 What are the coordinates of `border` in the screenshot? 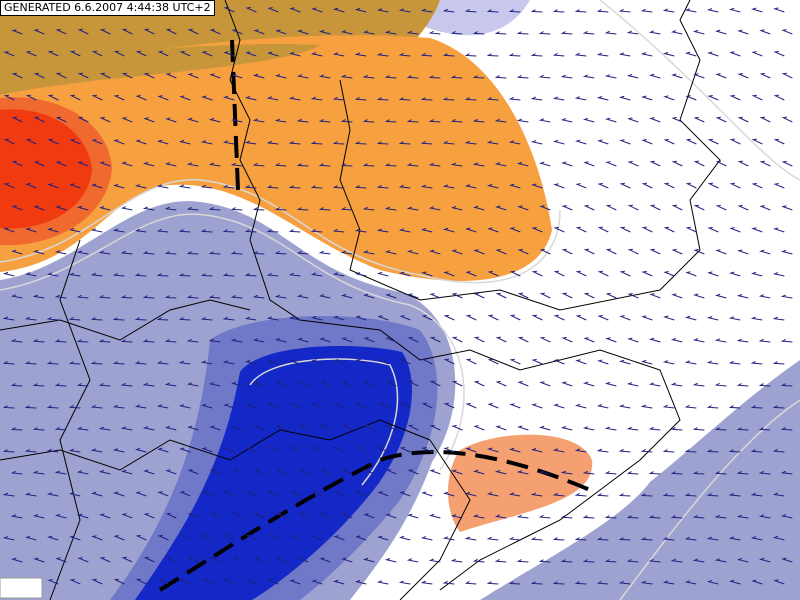 It's located at (70, 419).